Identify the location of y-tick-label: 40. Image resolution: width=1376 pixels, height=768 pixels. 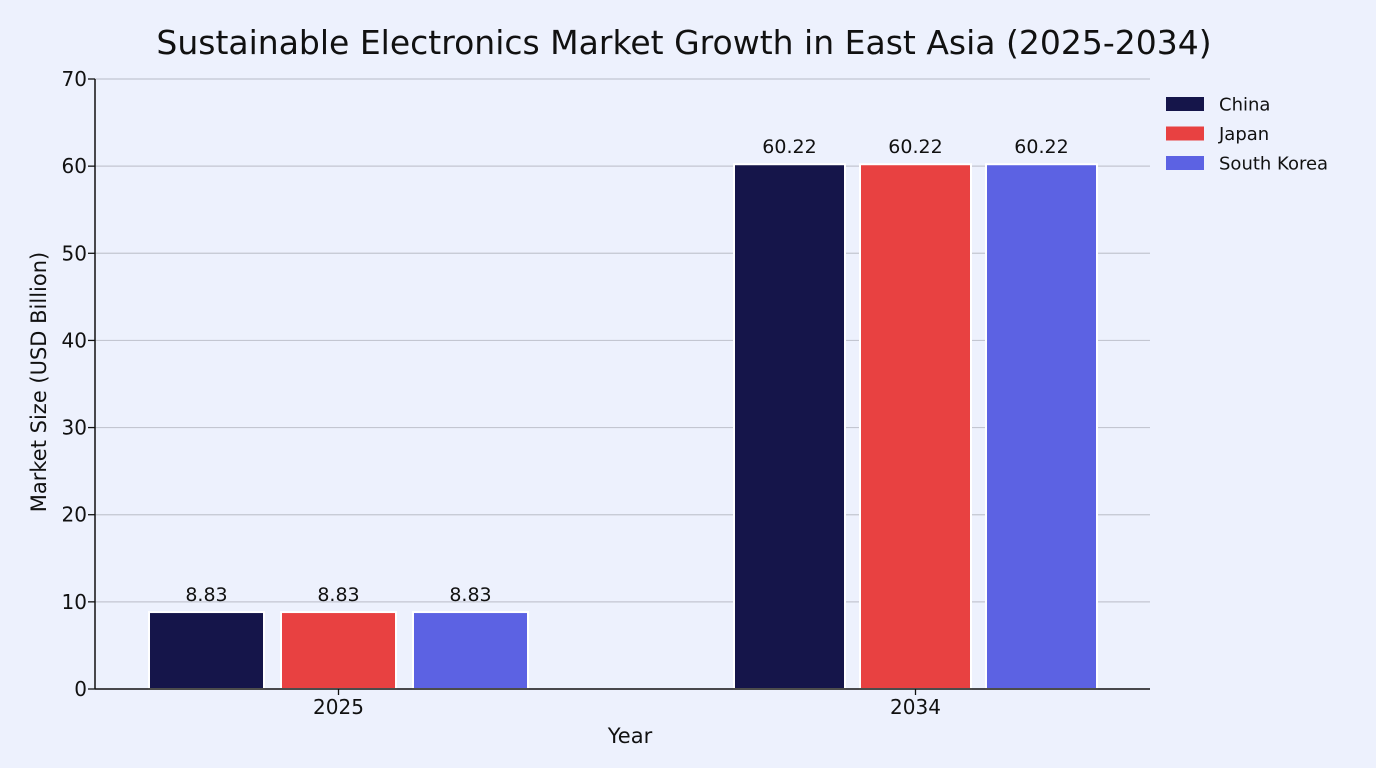
(74, 340).